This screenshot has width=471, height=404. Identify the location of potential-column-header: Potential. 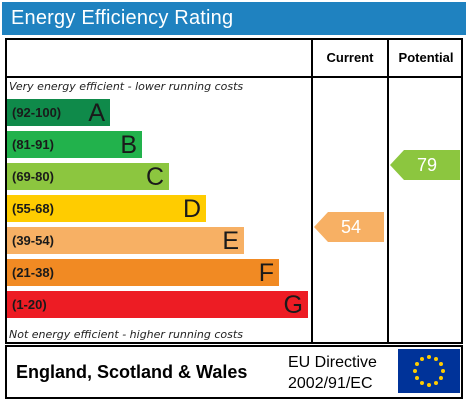
(426, 57).